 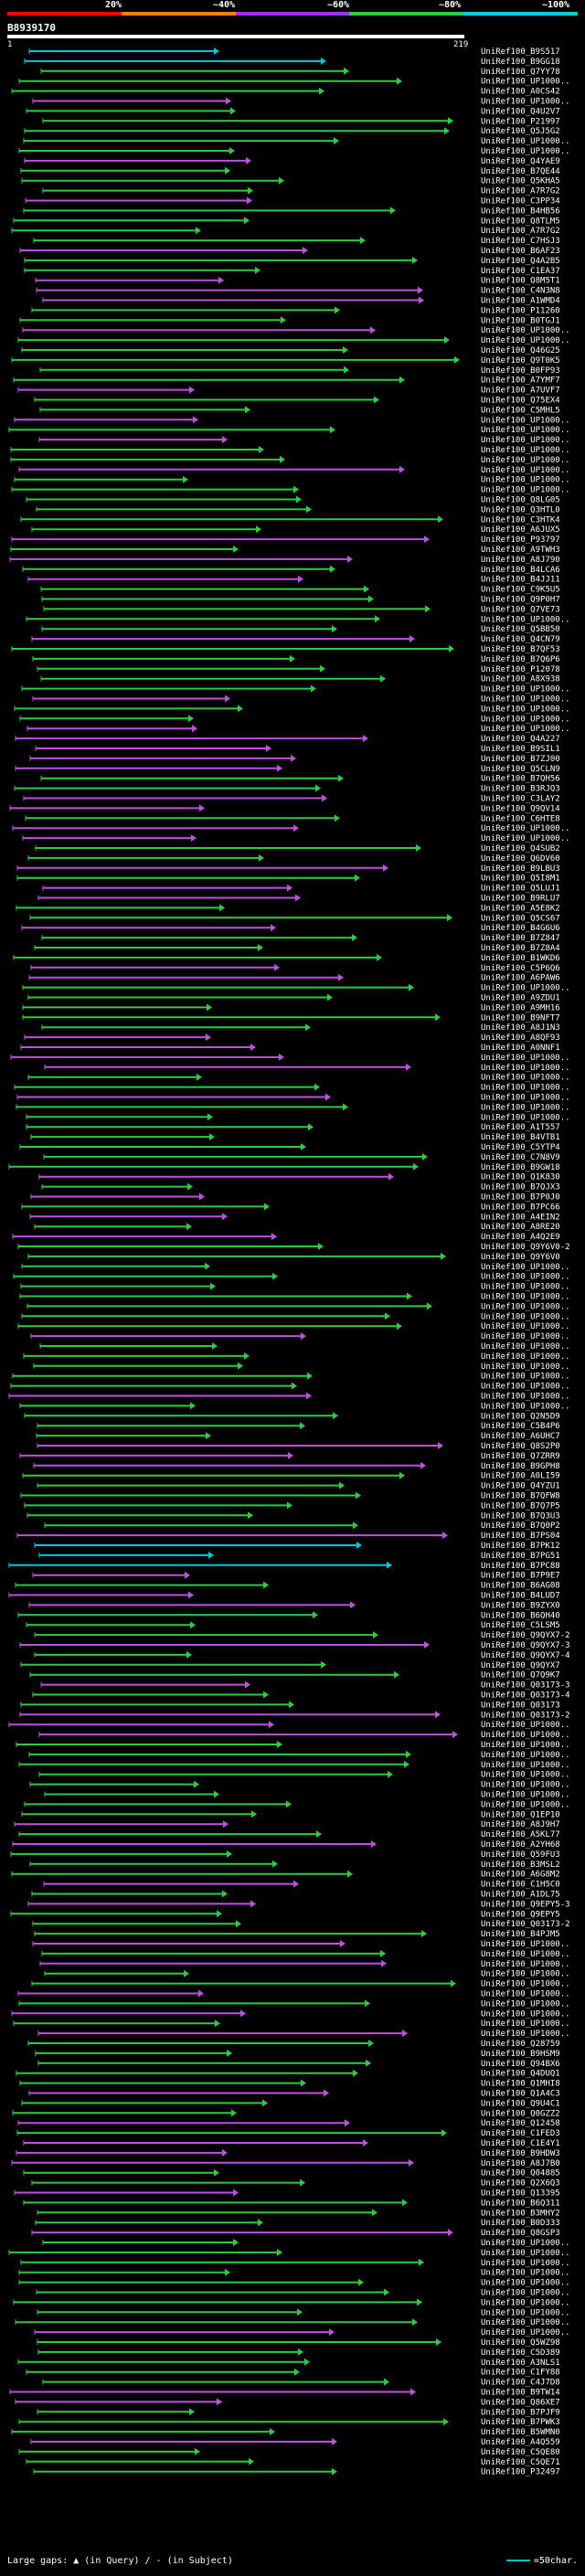 What do you see at coordinates (520, 381) in the screenshot?
I see `hit-label: UniRef100_A7YMF7` at bounding box center [520, 381].